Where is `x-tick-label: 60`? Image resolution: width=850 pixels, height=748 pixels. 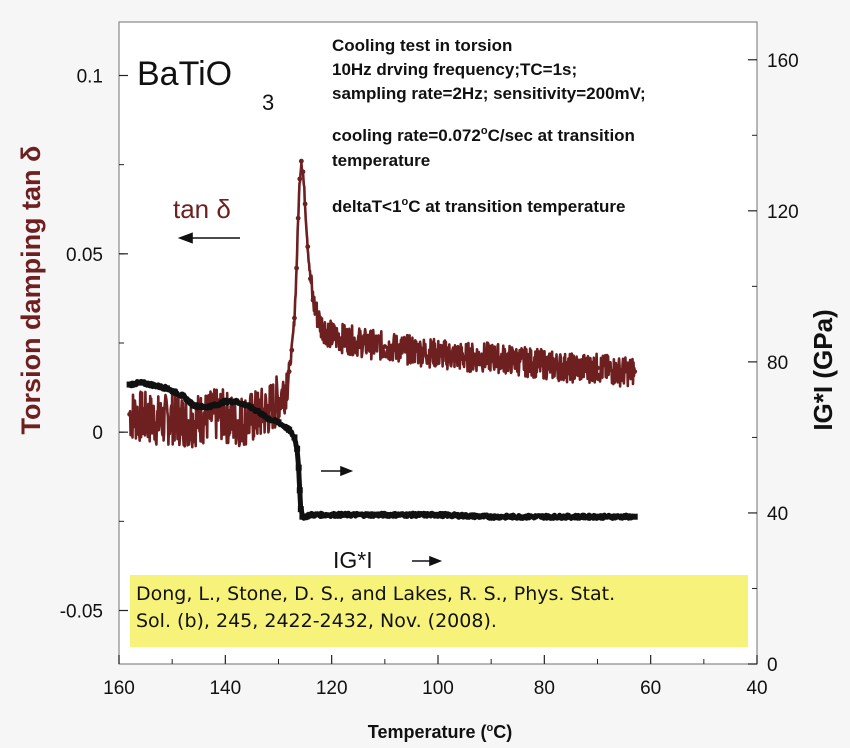 x-tick-label: 60 is located at coordinates (650, 688).